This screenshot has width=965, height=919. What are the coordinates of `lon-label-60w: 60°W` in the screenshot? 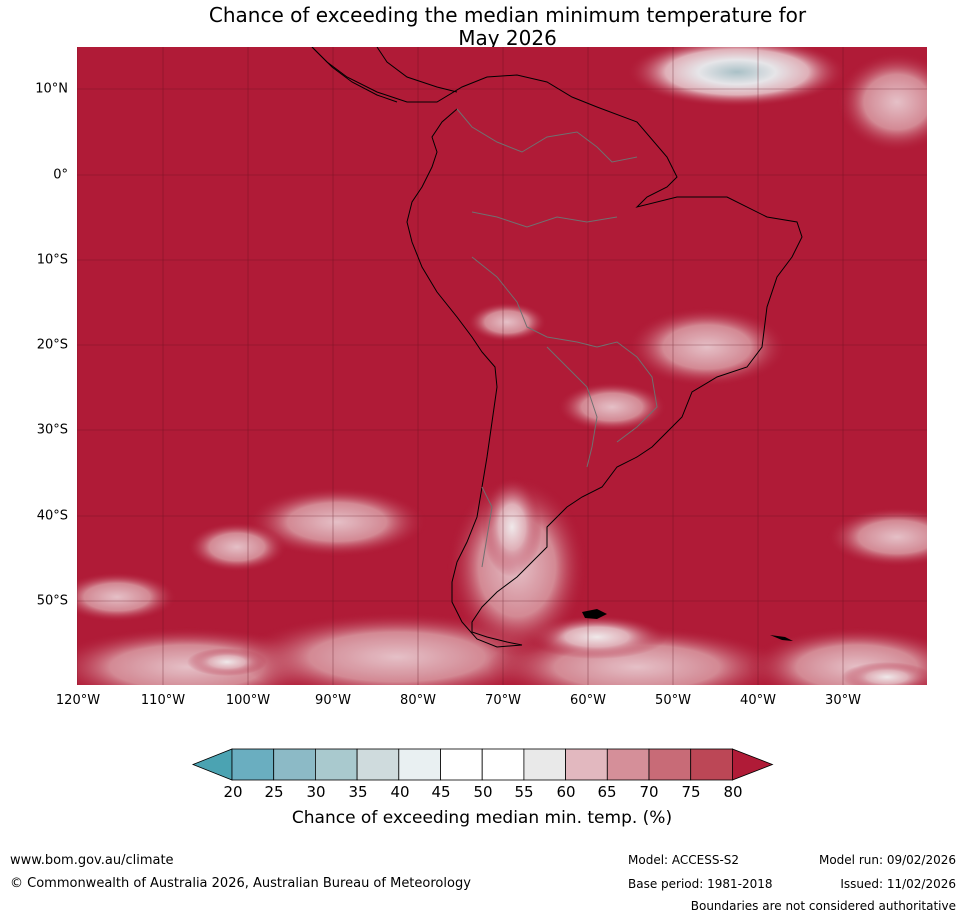 It's located at (588, 700).